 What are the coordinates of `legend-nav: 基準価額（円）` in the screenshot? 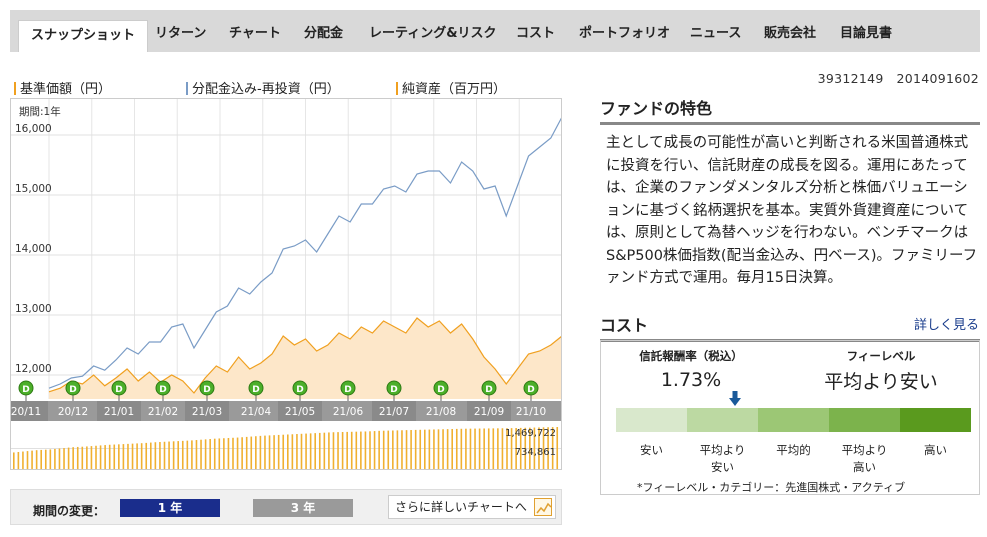 It's located at (62, 87).